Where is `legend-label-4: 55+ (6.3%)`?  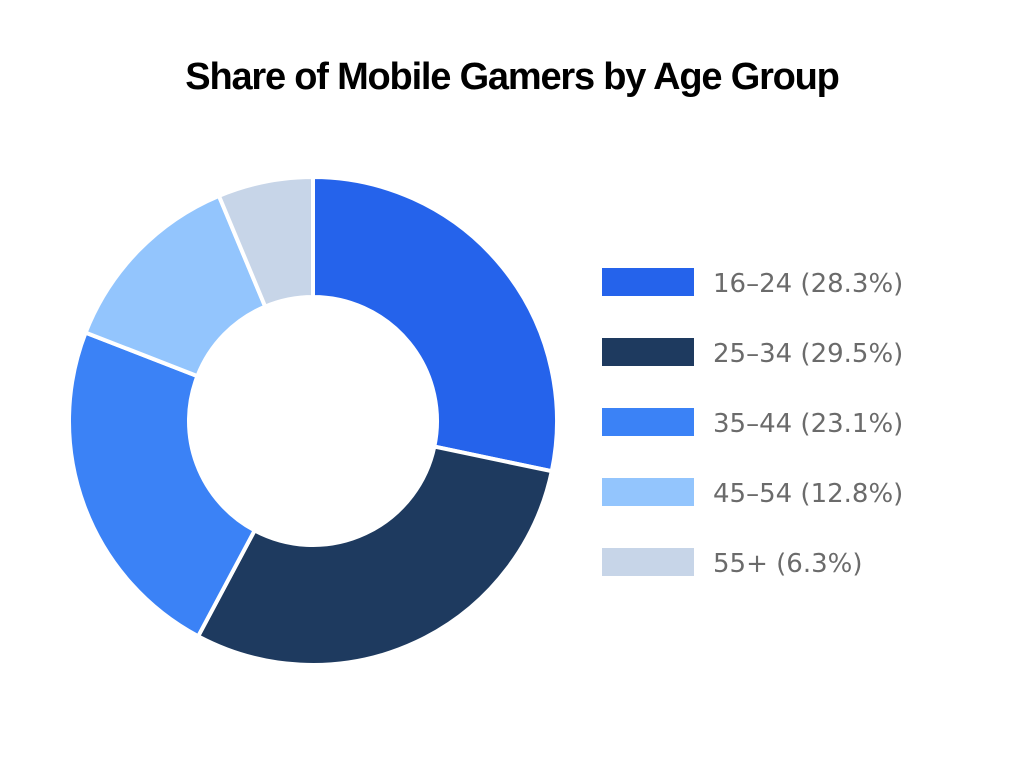
legend-label-4: 55+ (6.3%) is located at coordinates (787, 564).